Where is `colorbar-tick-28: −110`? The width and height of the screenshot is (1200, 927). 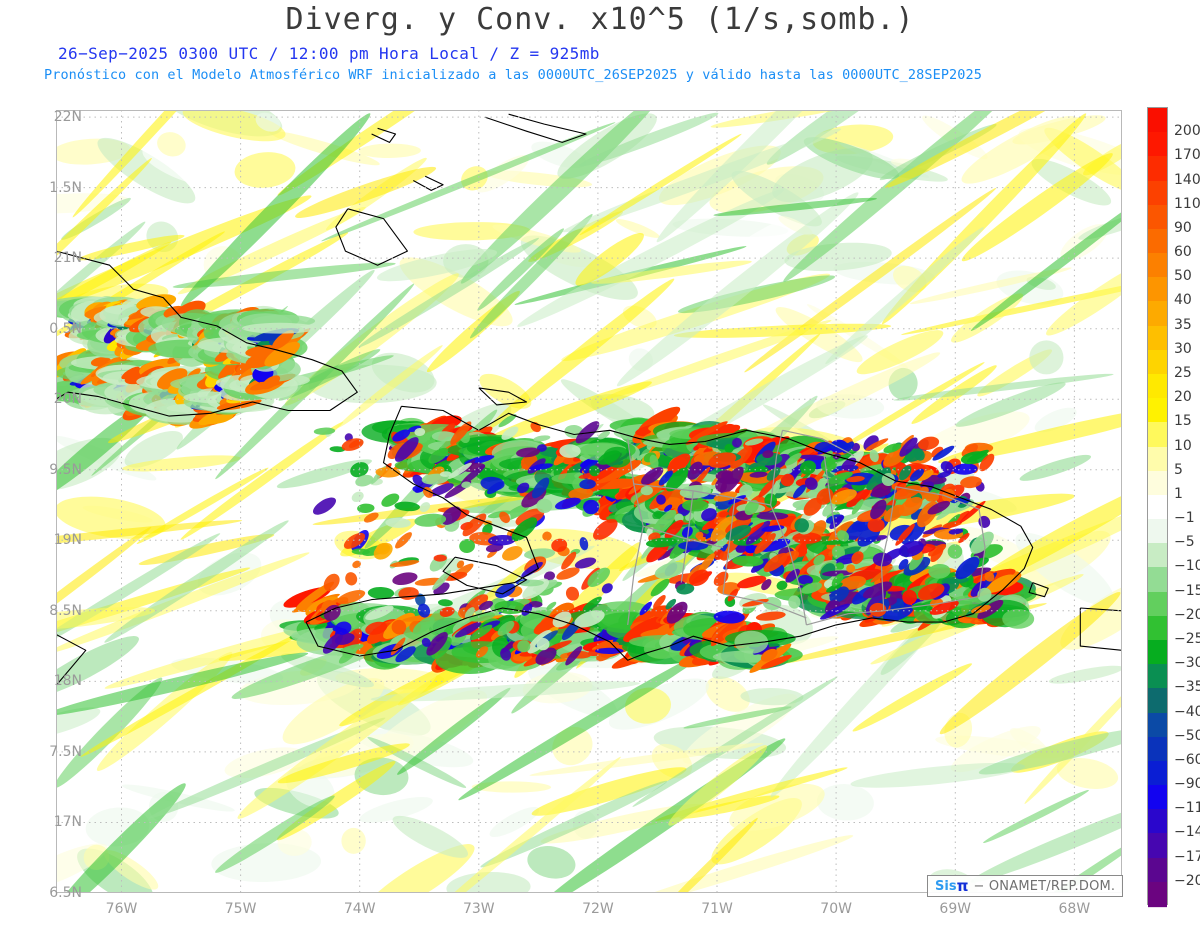
colorbar-tick-28: −110 is located at coordinates (1187, 808).